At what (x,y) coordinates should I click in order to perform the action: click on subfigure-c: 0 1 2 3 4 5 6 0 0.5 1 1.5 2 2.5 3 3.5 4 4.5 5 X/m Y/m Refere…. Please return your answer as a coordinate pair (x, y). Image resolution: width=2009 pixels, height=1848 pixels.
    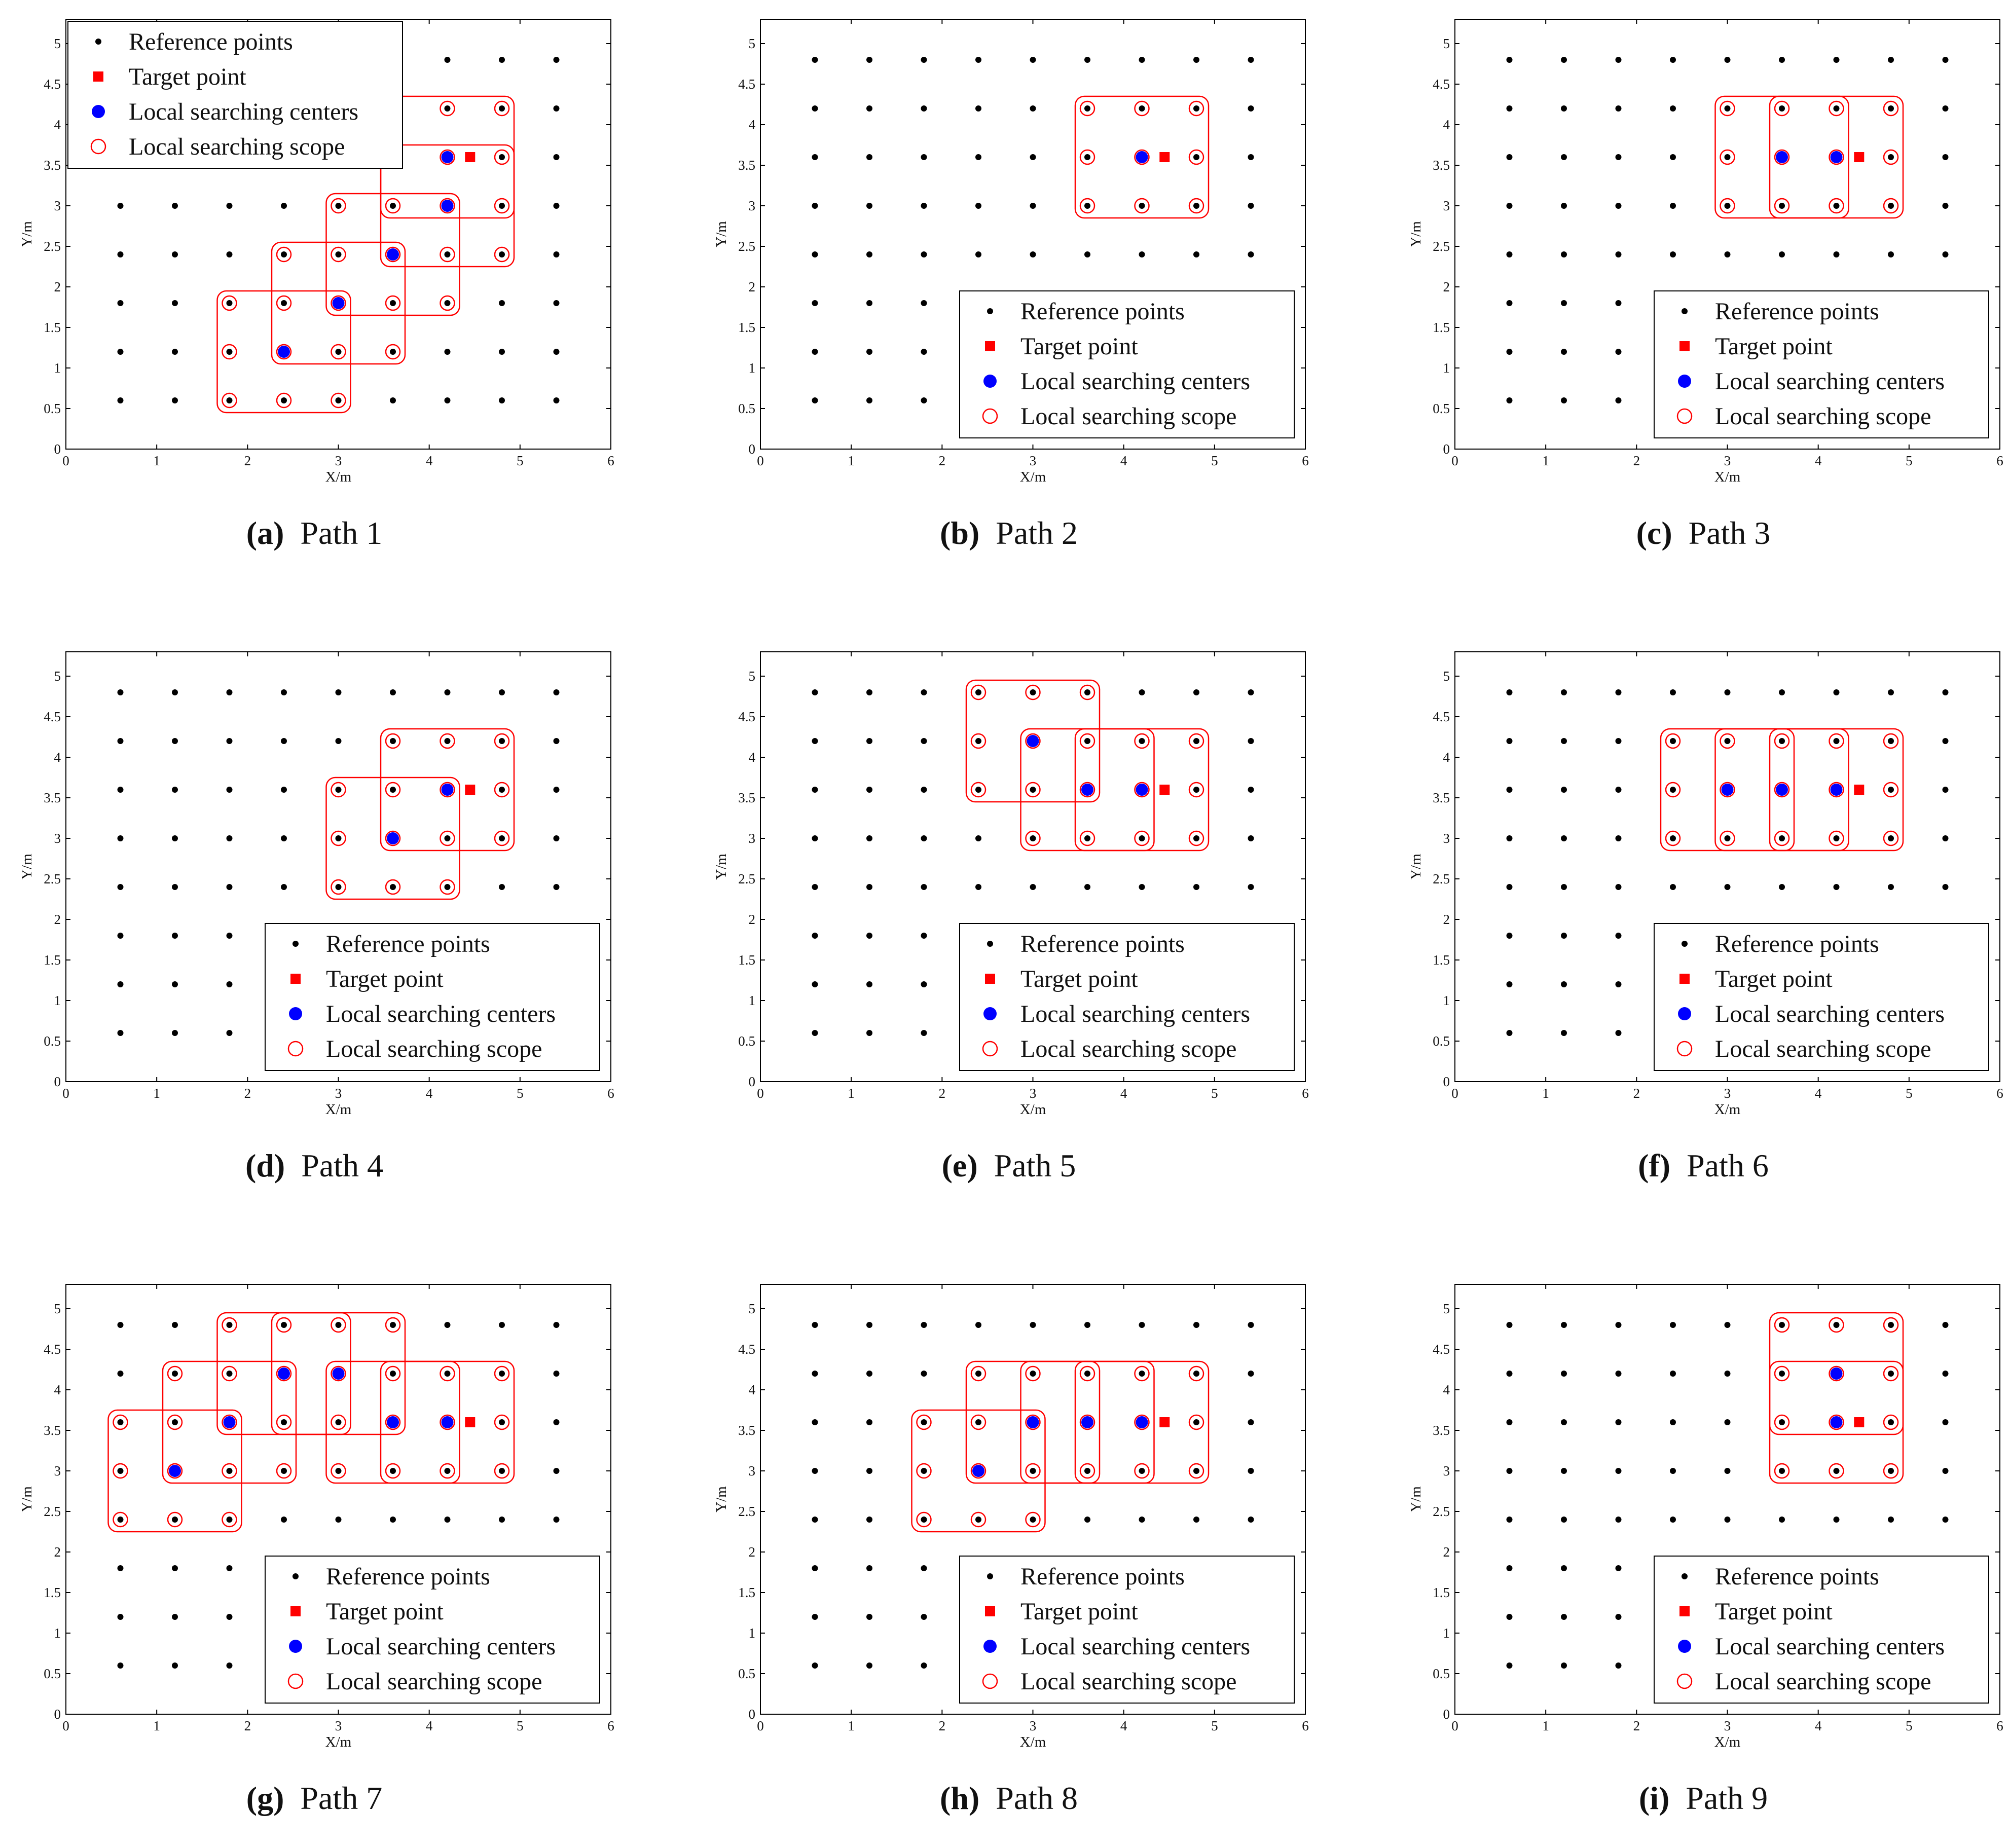
    Looking at the image, I should click on (1699, 291).